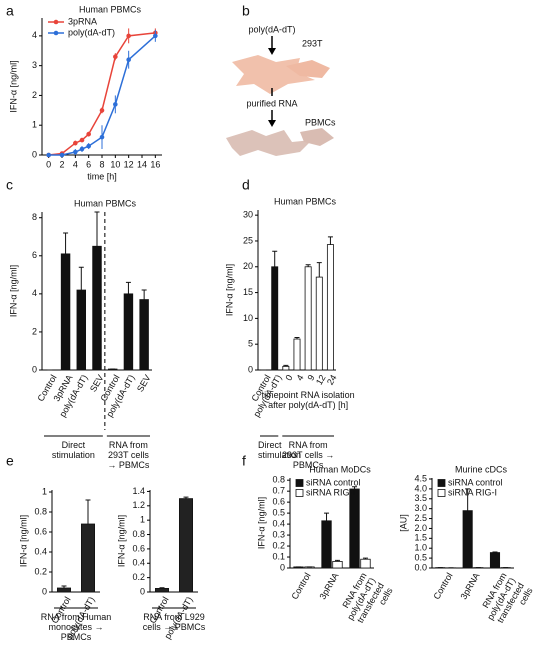 This screenshot has width=545, height=653. I want to click on y-tick-label: 2, so click(34, 95).